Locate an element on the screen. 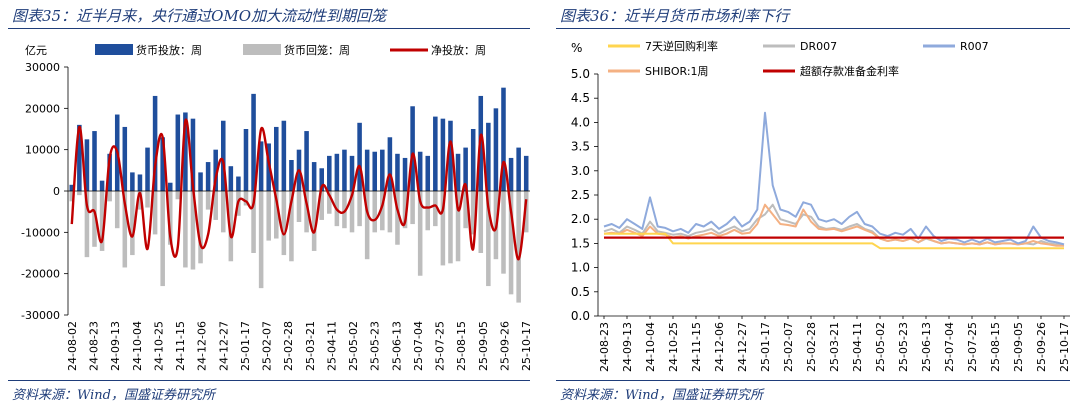 This screenshot has width=1080, height=409. right-legend-label: 7天逆回购利率 is located at coordinates (681, 46).